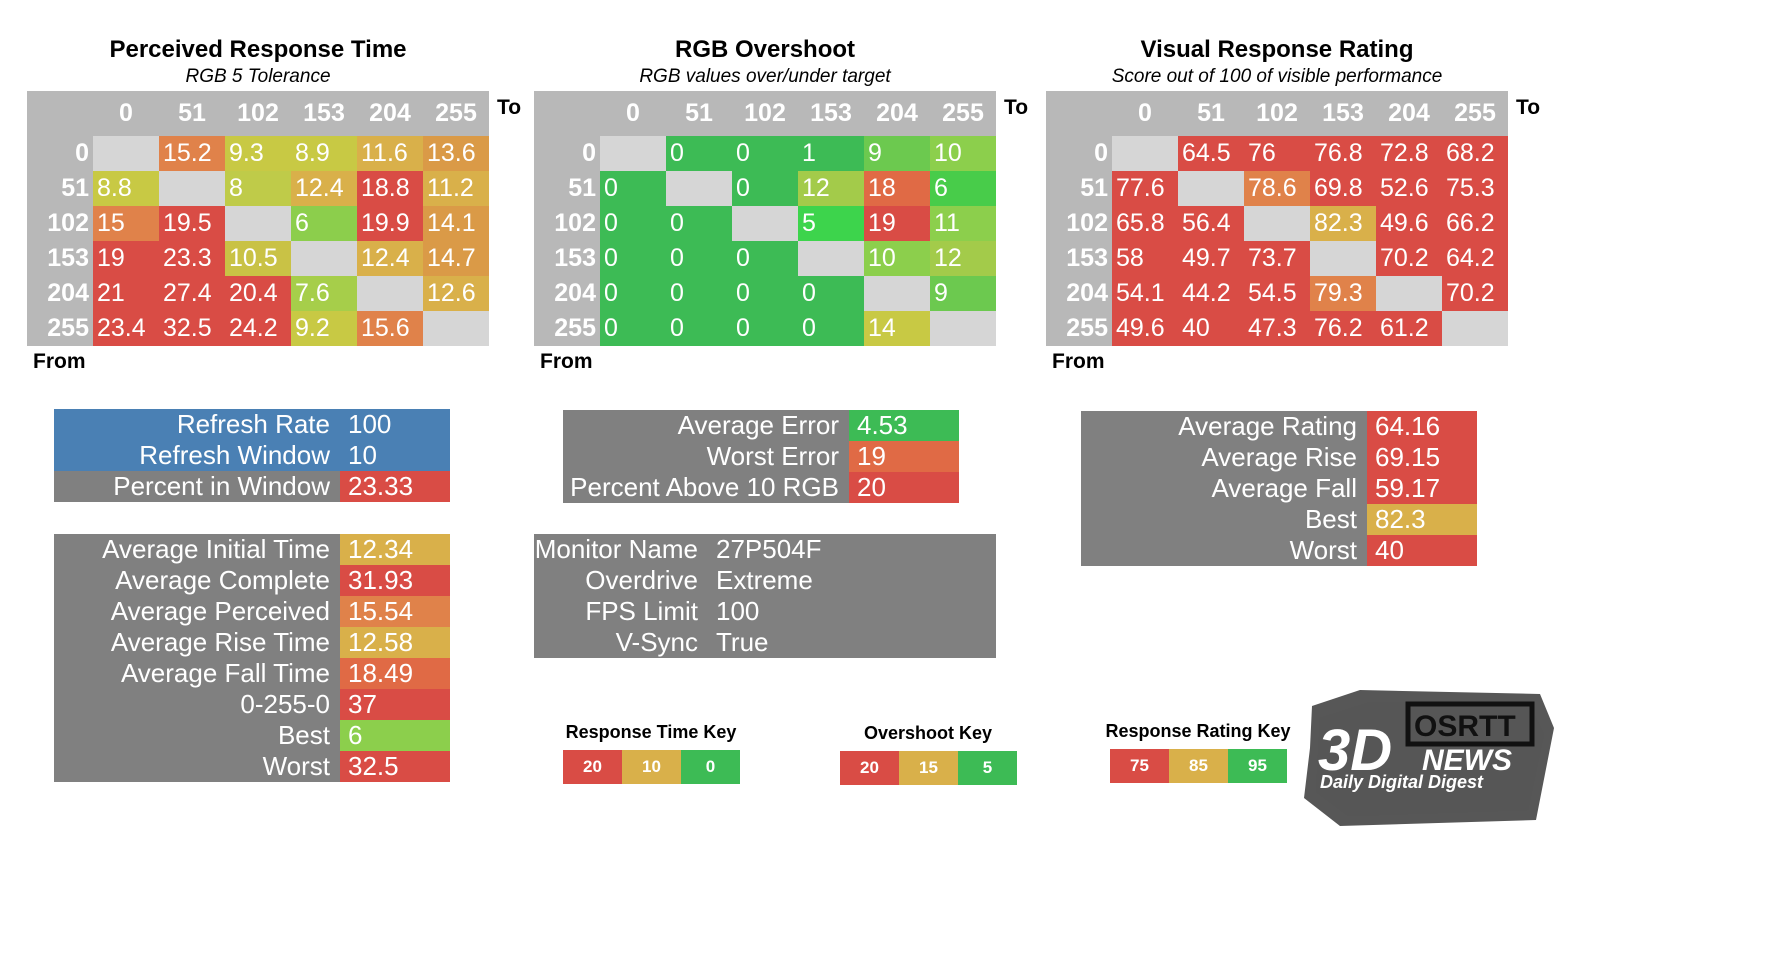  What do you see at coordinates (1277, 258) in the screenshot?
I see `heatmap-cell: 73.7` at bounding box center [1277, 258].